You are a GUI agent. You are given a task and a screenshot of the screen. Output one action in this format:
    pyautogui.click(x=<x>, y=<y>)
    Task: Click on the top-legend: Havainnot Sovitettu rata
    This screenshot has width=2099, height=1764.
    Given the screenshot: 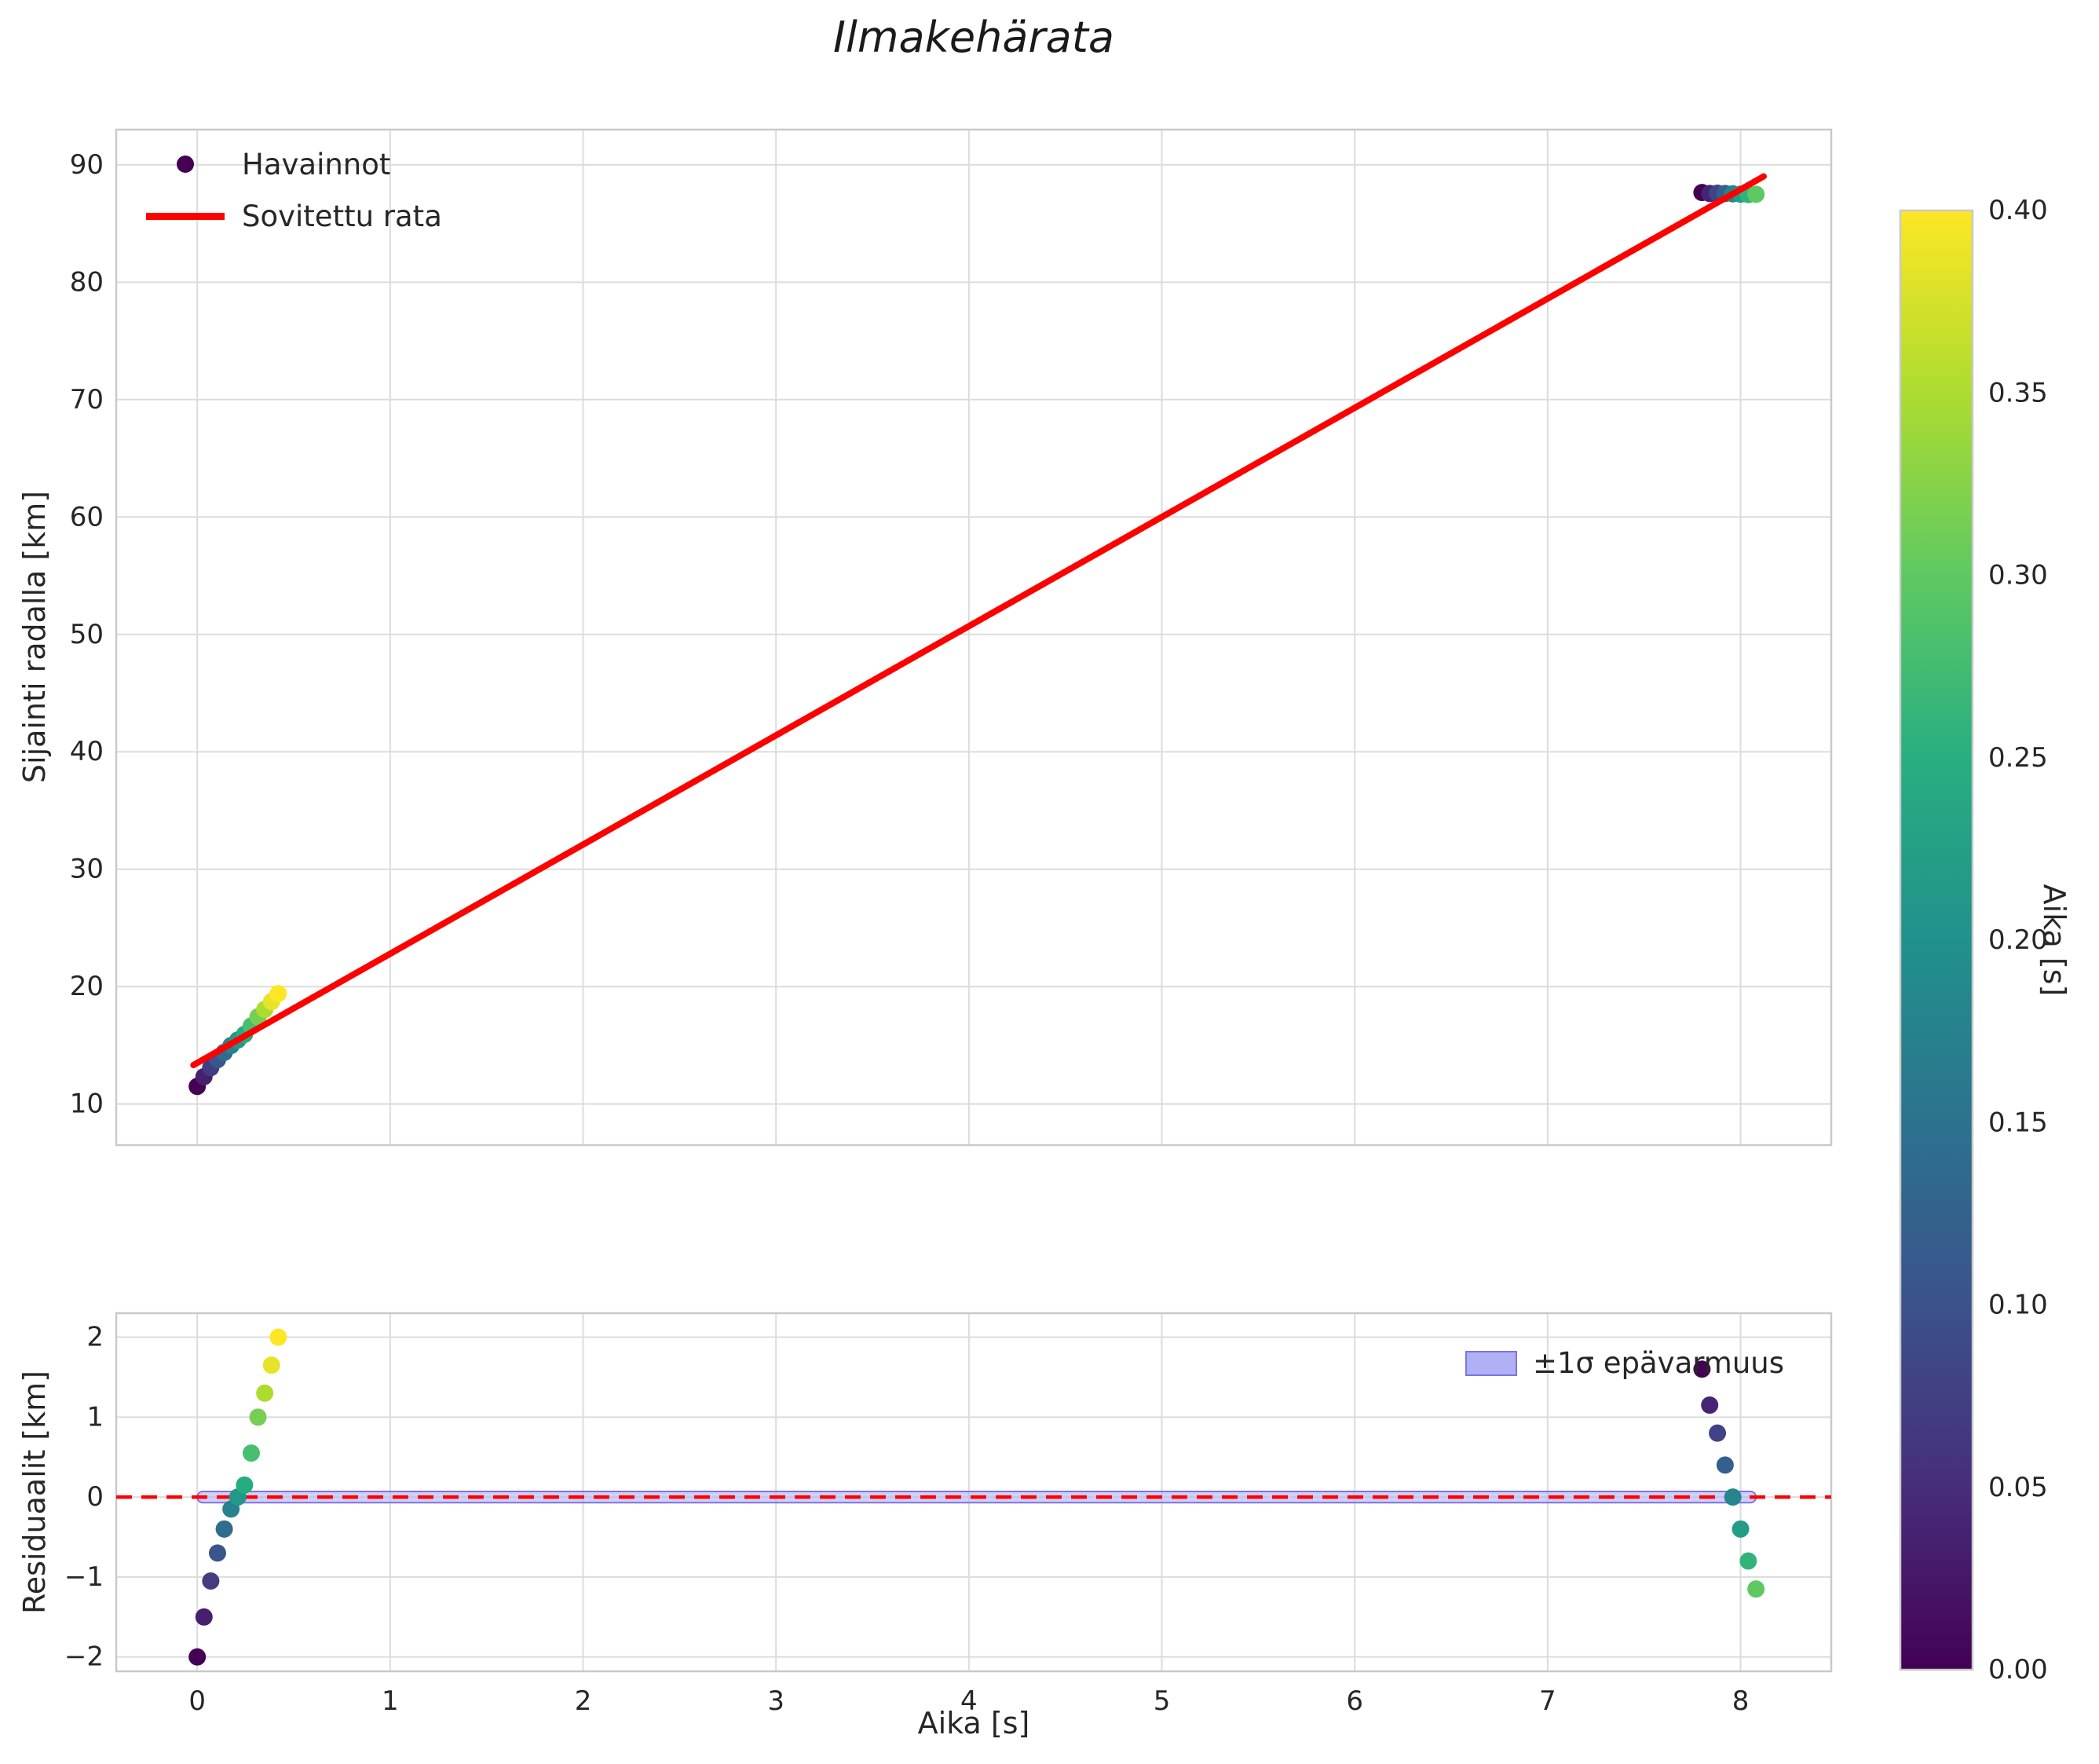 What is the action you would take?
    pyautogui.click(x=294, y=190)
    